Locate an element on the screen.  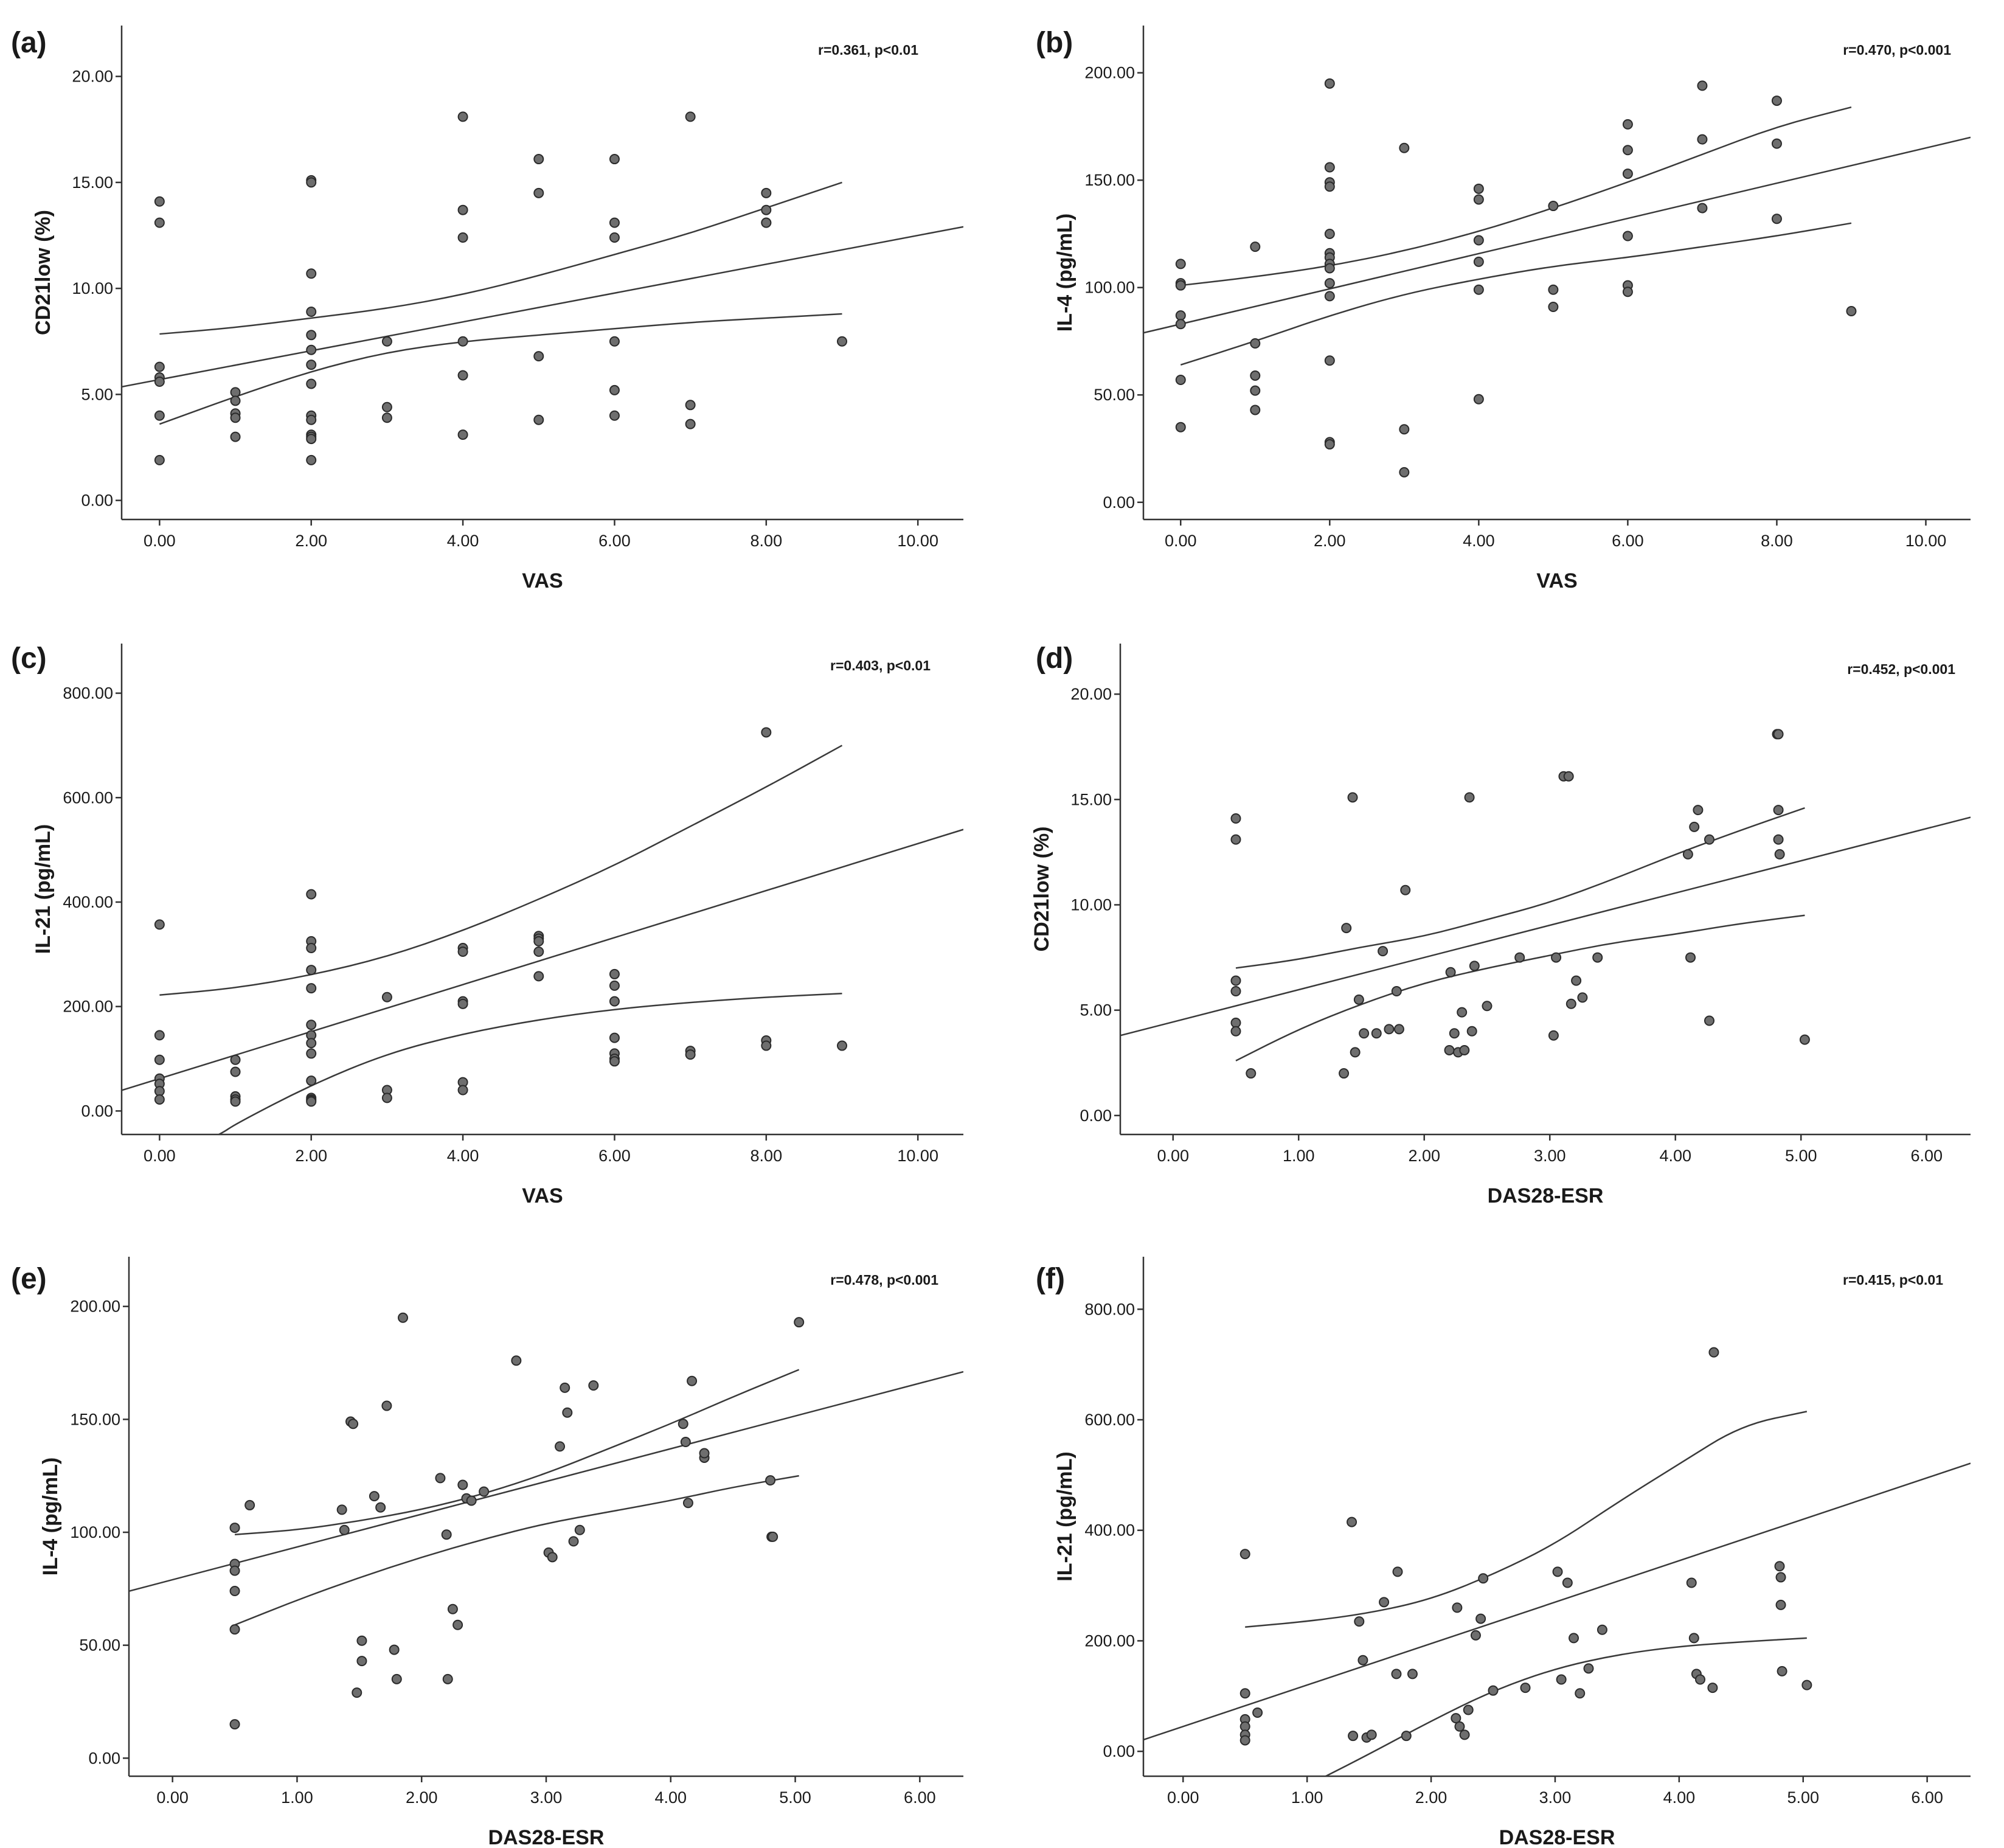
y-tick-label: 5.00 is located at coordinates (1096, 1011).